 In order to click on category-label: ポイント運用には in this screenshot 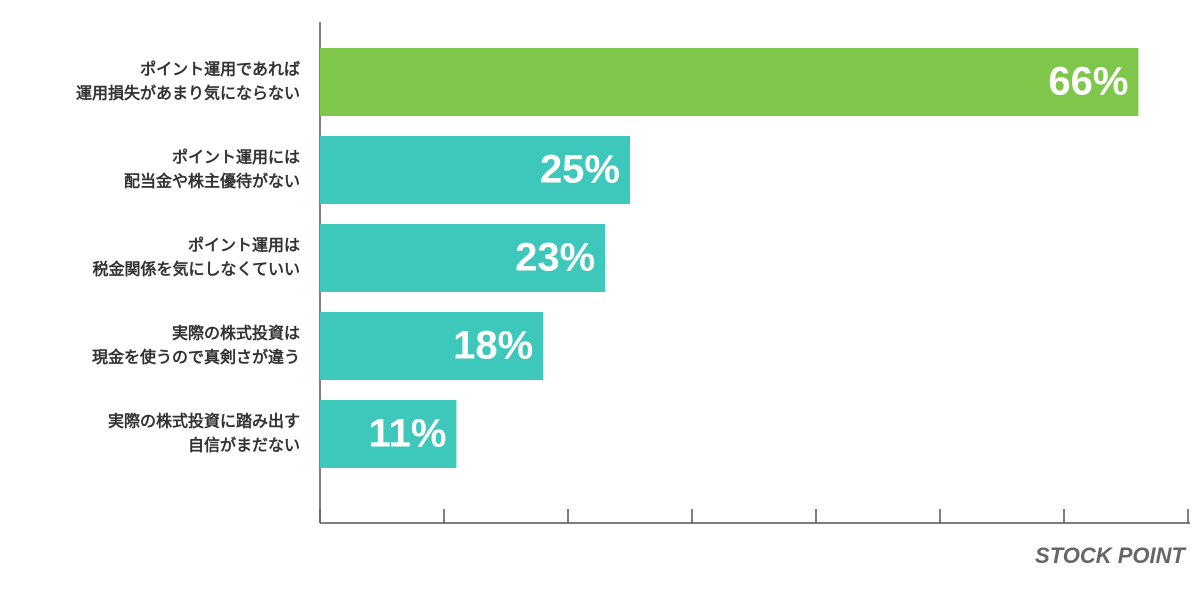, I will do `click(236, 157)`.